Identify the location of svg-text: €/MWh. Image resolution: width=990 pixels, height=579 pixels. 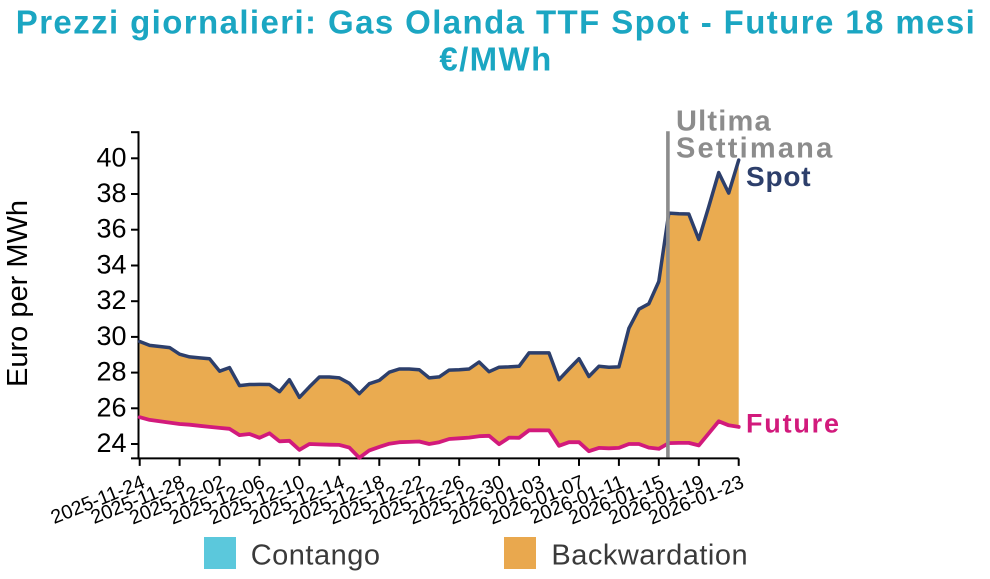
(495, 59).